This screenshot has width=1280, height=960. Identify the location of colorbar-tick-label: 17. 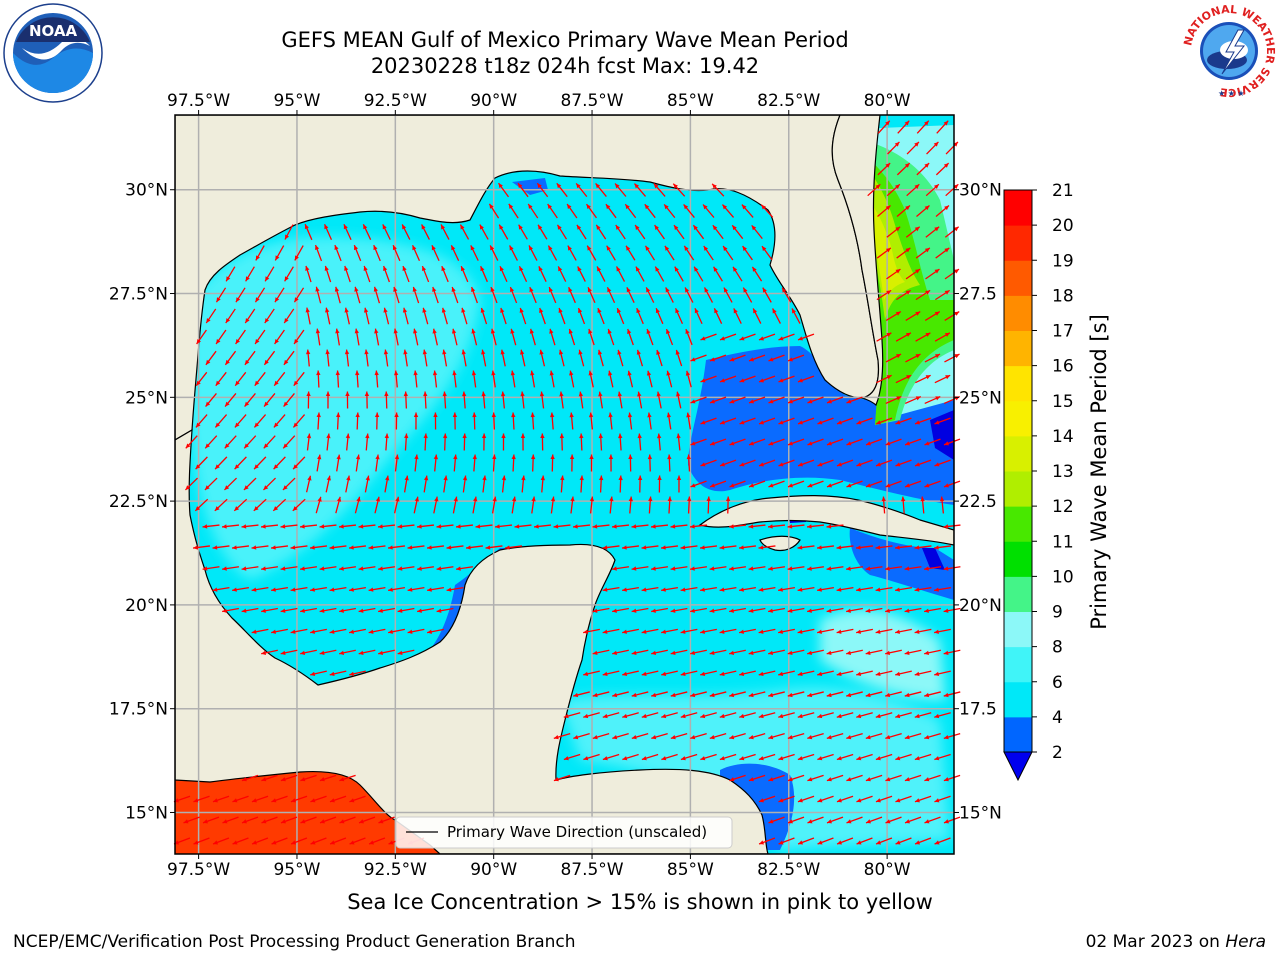
(1063, 332).